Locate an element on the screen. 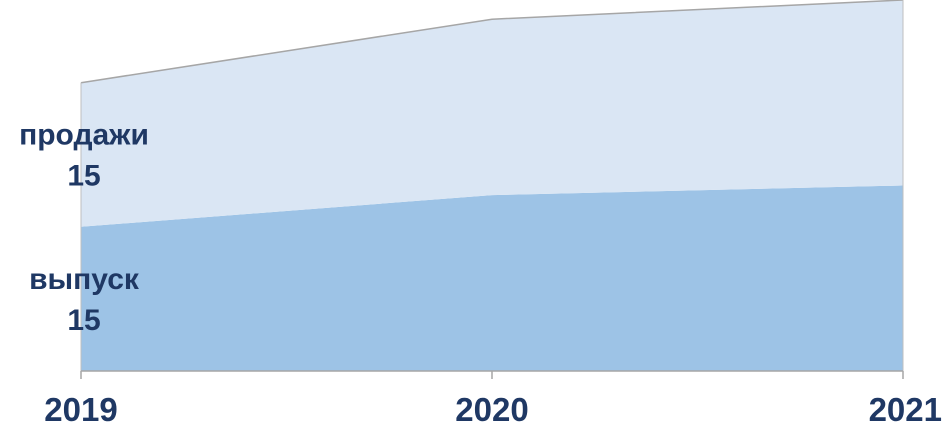 The height and width of the screenshot is (426, 944). x-axis: 2019 2020 2021 is located at coordinates (493, 398).